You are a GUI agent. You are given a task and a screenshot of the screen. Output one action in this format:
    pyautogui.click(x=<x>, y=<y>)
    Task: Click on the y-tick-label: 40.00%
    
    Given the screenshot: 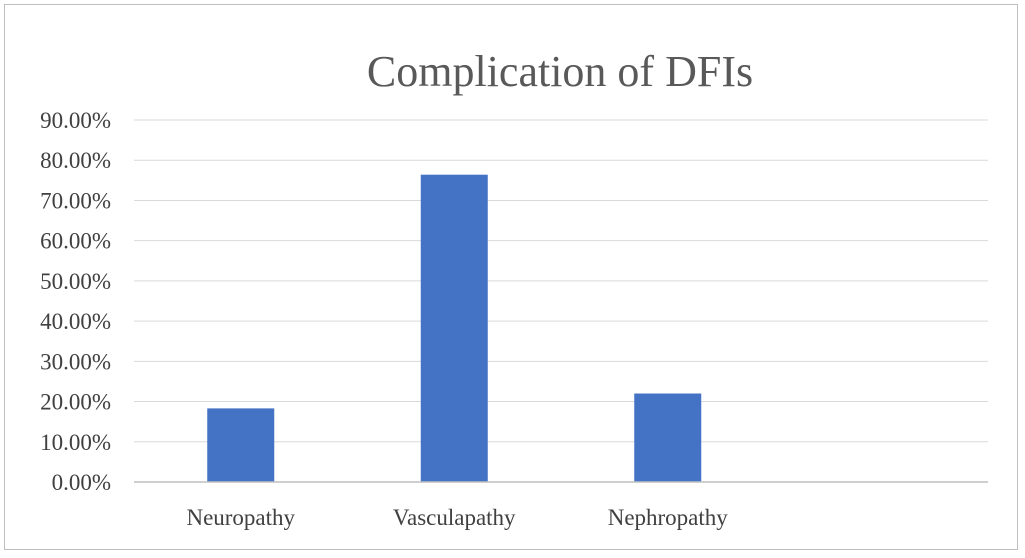 What is the action you would take?
    pyautogui.click(x=75, y=321)
    